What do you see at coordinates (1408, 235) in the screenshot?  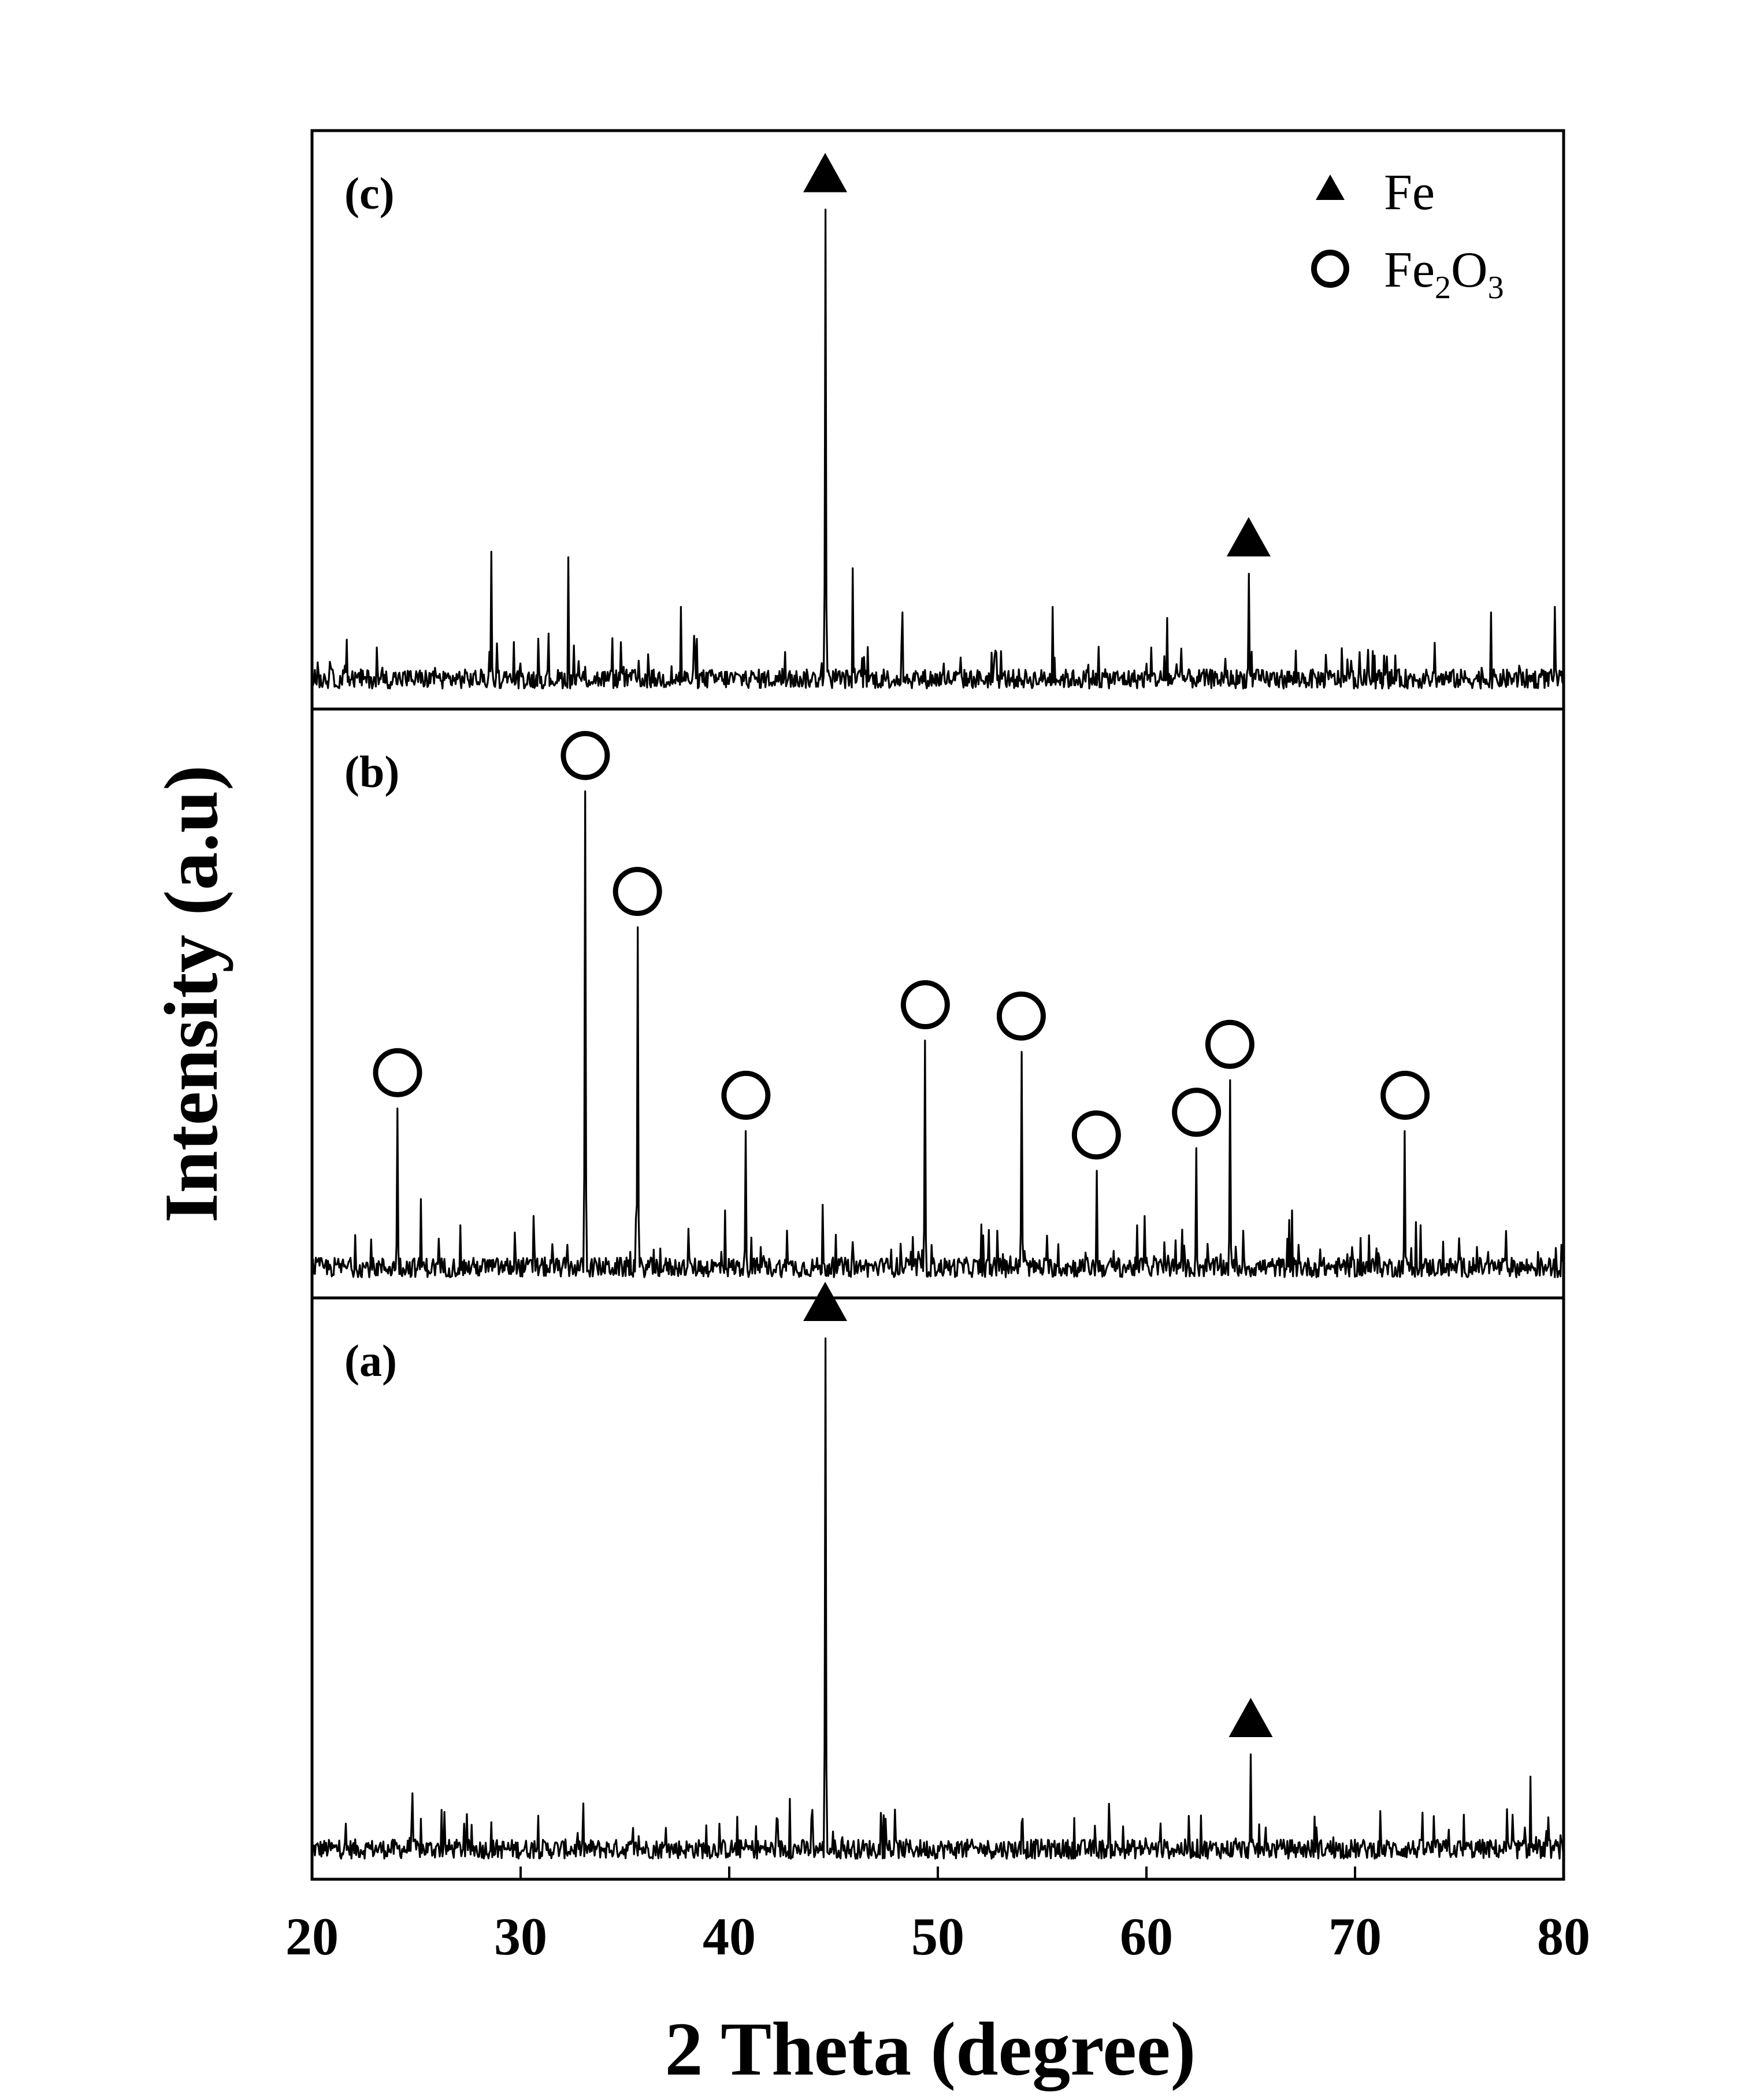 I see `legend: Fe Fe2O3` at bounding box center [1408, 235].